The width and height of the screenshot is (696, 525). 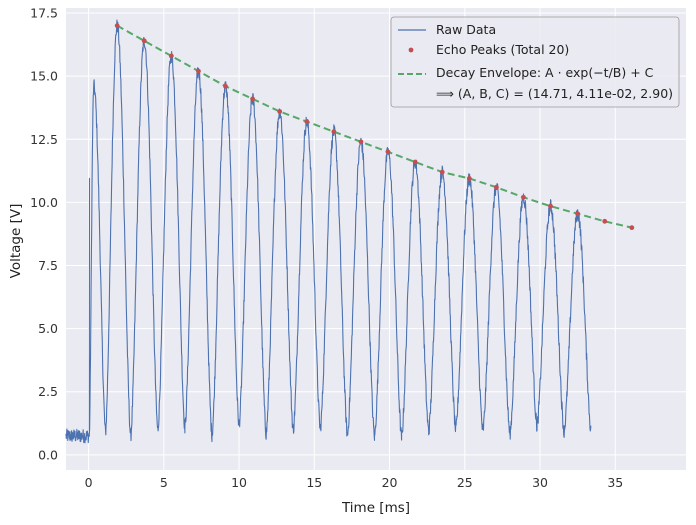 What do you see at coordinates (375, 508) in the screenshot?
I see `x-axis-label: Time [ms]` at bounding box center [375, 508].